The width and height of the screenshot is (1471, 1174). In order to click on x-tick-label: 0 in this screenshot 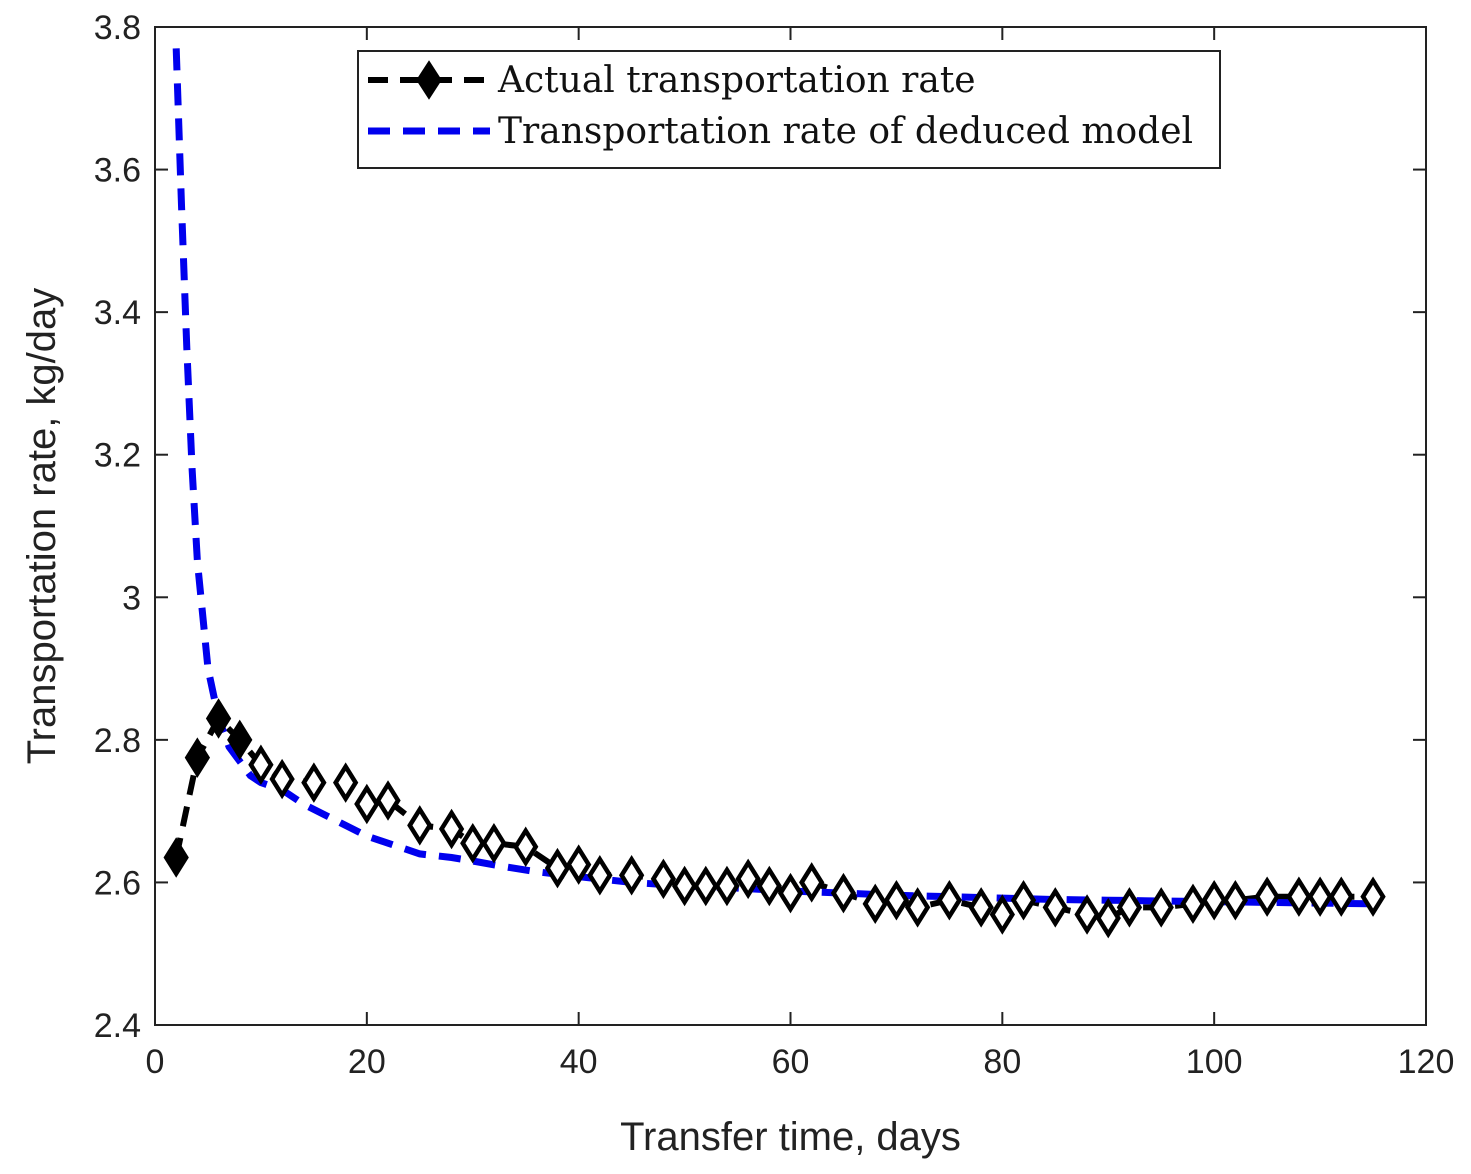, I will do `click(155, 1062)`.